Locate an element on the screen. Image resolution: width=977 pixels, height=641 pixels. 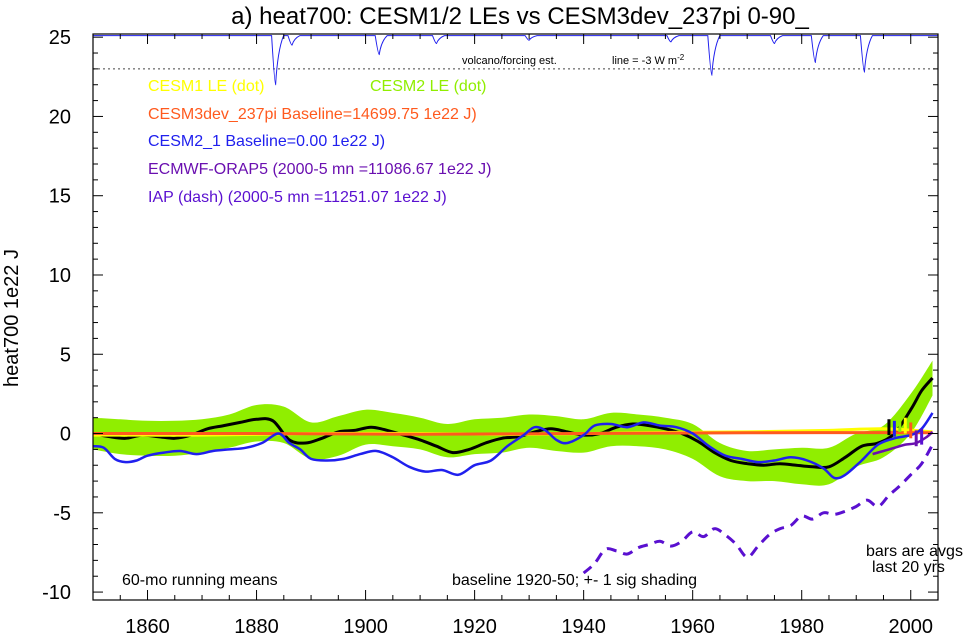
legend-entry-1: CESM2 LE (dot) is located at coordinates (428, 86).